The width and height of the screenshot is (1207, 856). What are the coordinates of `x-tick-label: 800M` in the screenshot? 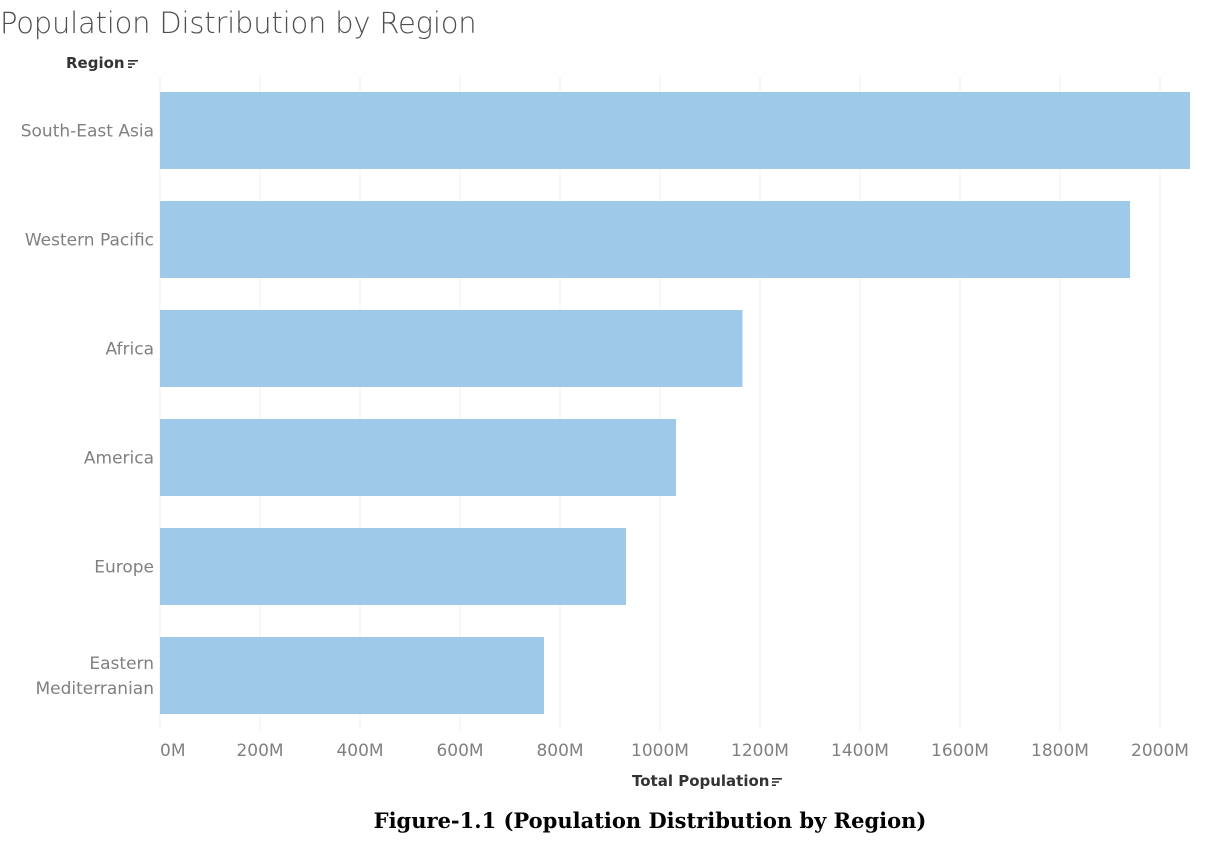 It's located at (559, 751).